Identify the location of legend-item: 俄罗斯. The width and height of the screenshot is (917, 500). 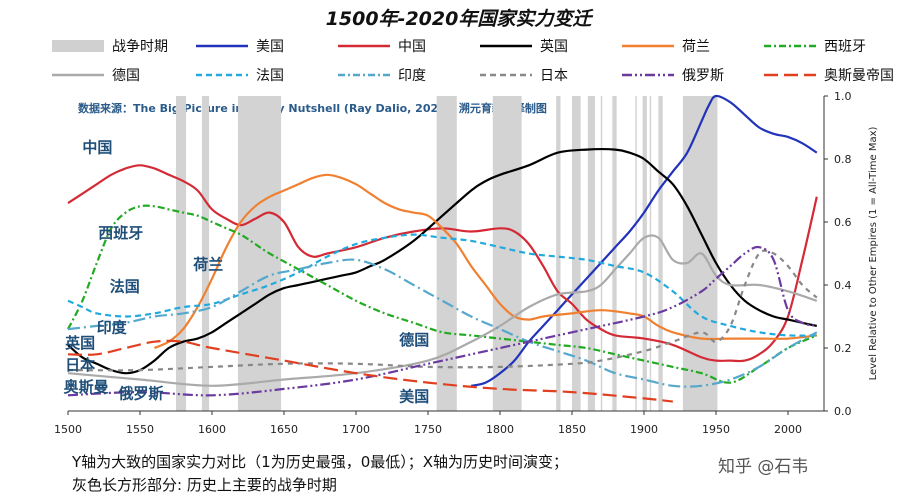
(673, 75).